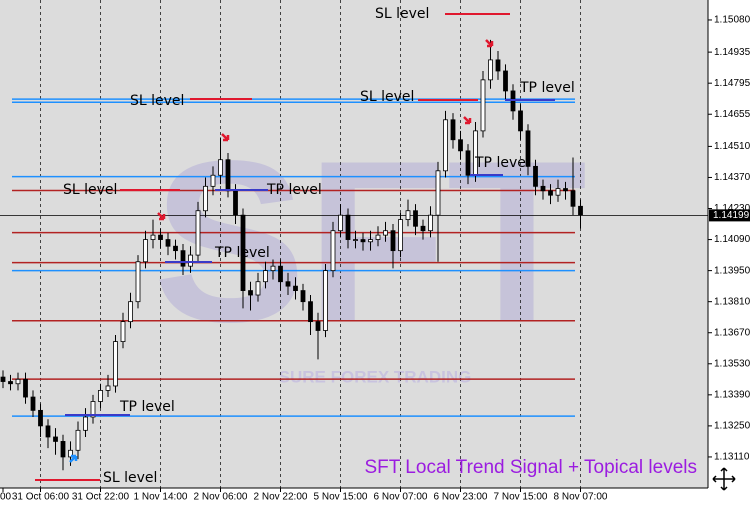 This screenshot has height=507, width=750. What do you see at coordinates (732, 20) in the screenshot?
I see `y-tick-label: 1.15080` at bounding box center [732, 20].